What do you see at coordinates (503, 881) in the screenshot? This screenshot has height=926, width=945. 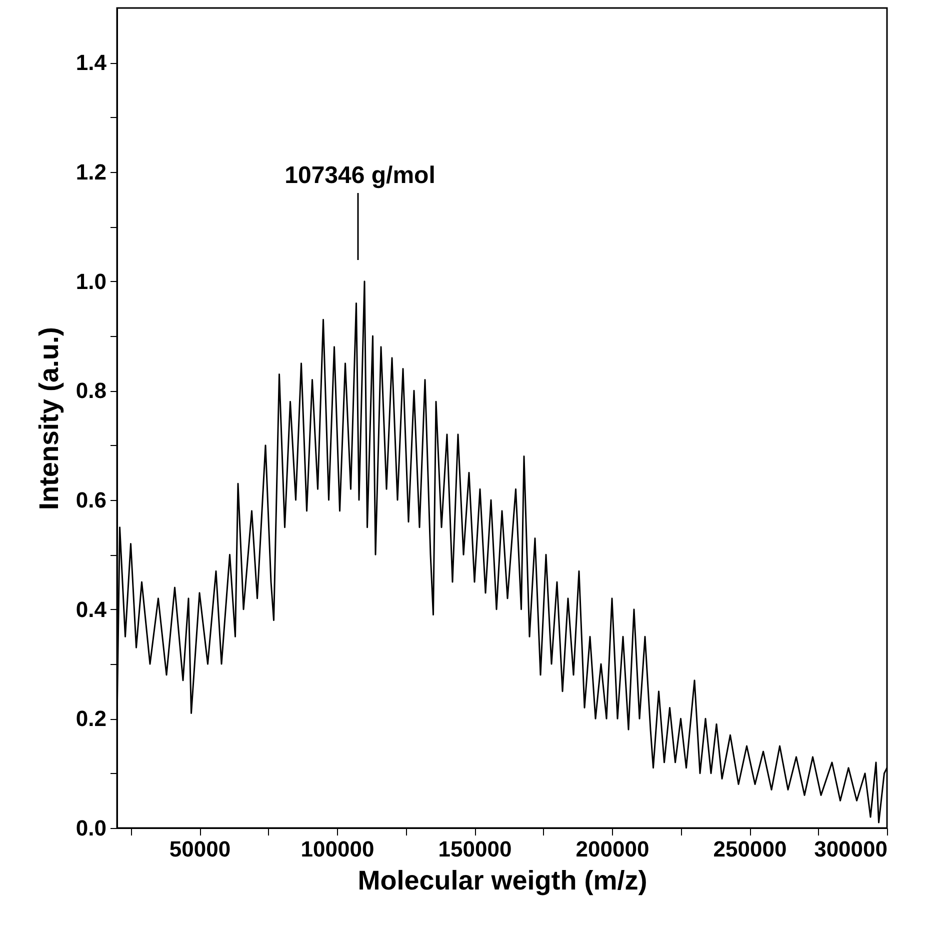 I see `x-axis-title: Molecular weigth (m/z)` at bounding box center [503, 881].